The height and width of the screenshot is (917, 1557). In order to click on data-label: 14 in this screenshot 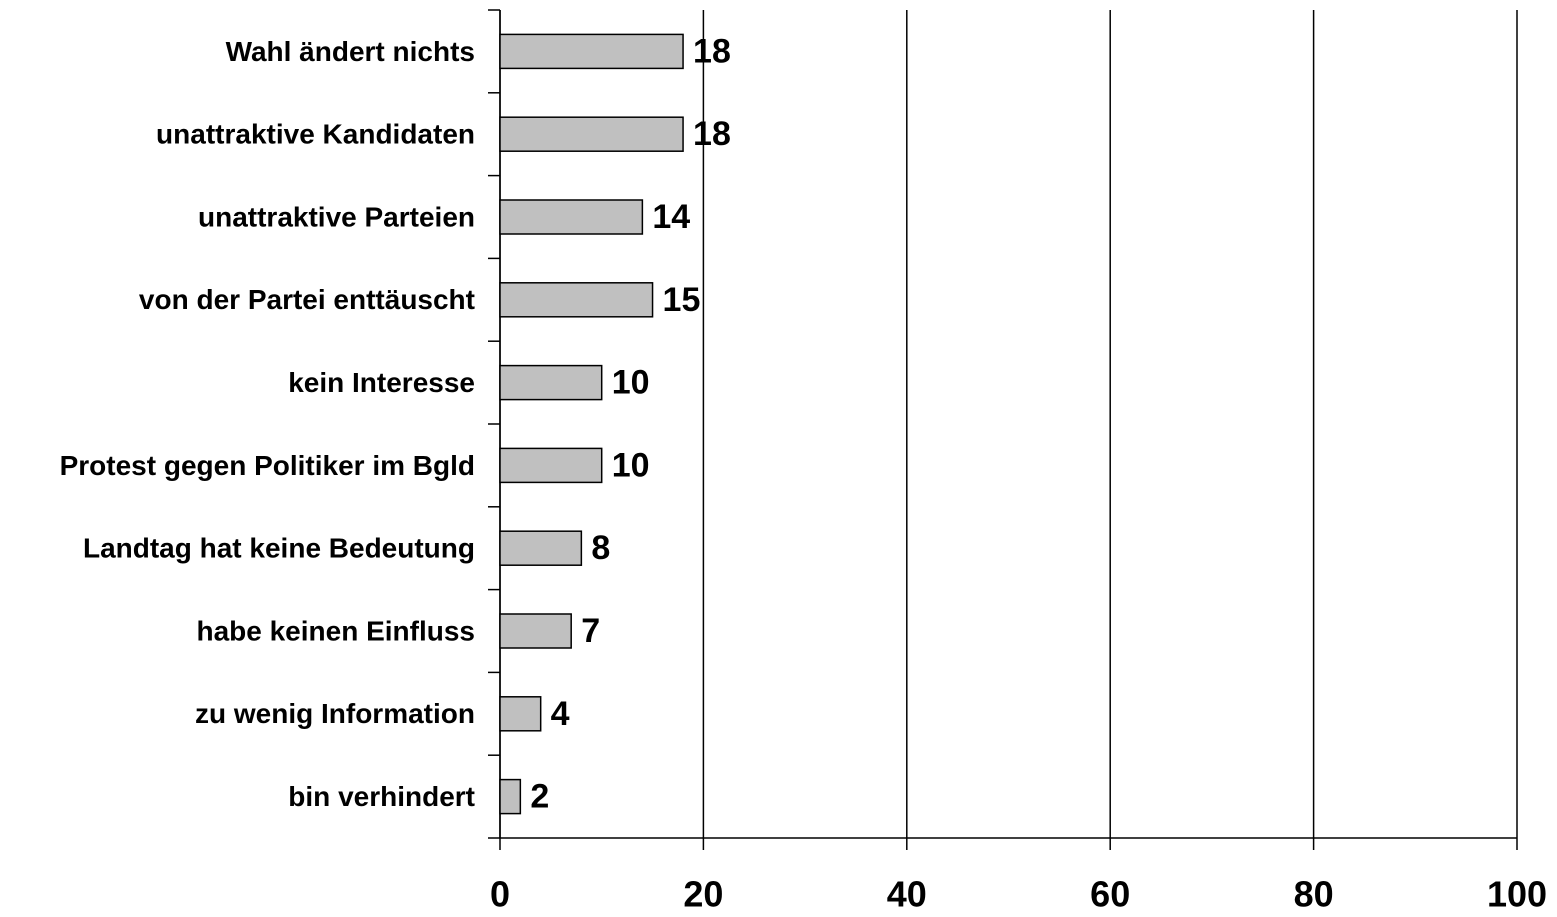, I will do `click(671, 217)`.